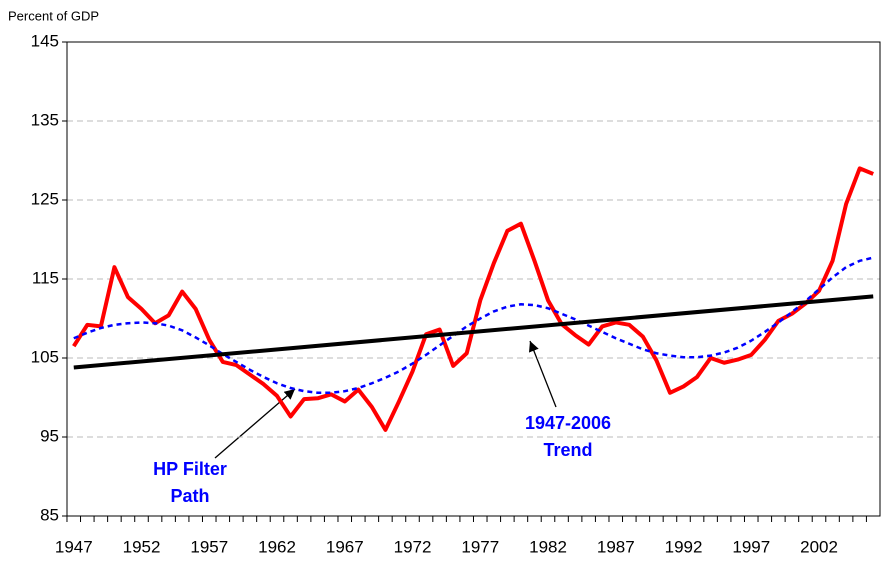 This screenshot has width=888, height=562. What do you see at coordinates (45, 356) in the screenshot?
I see `y-tick-label: 105` at bounding box center [45, 356].